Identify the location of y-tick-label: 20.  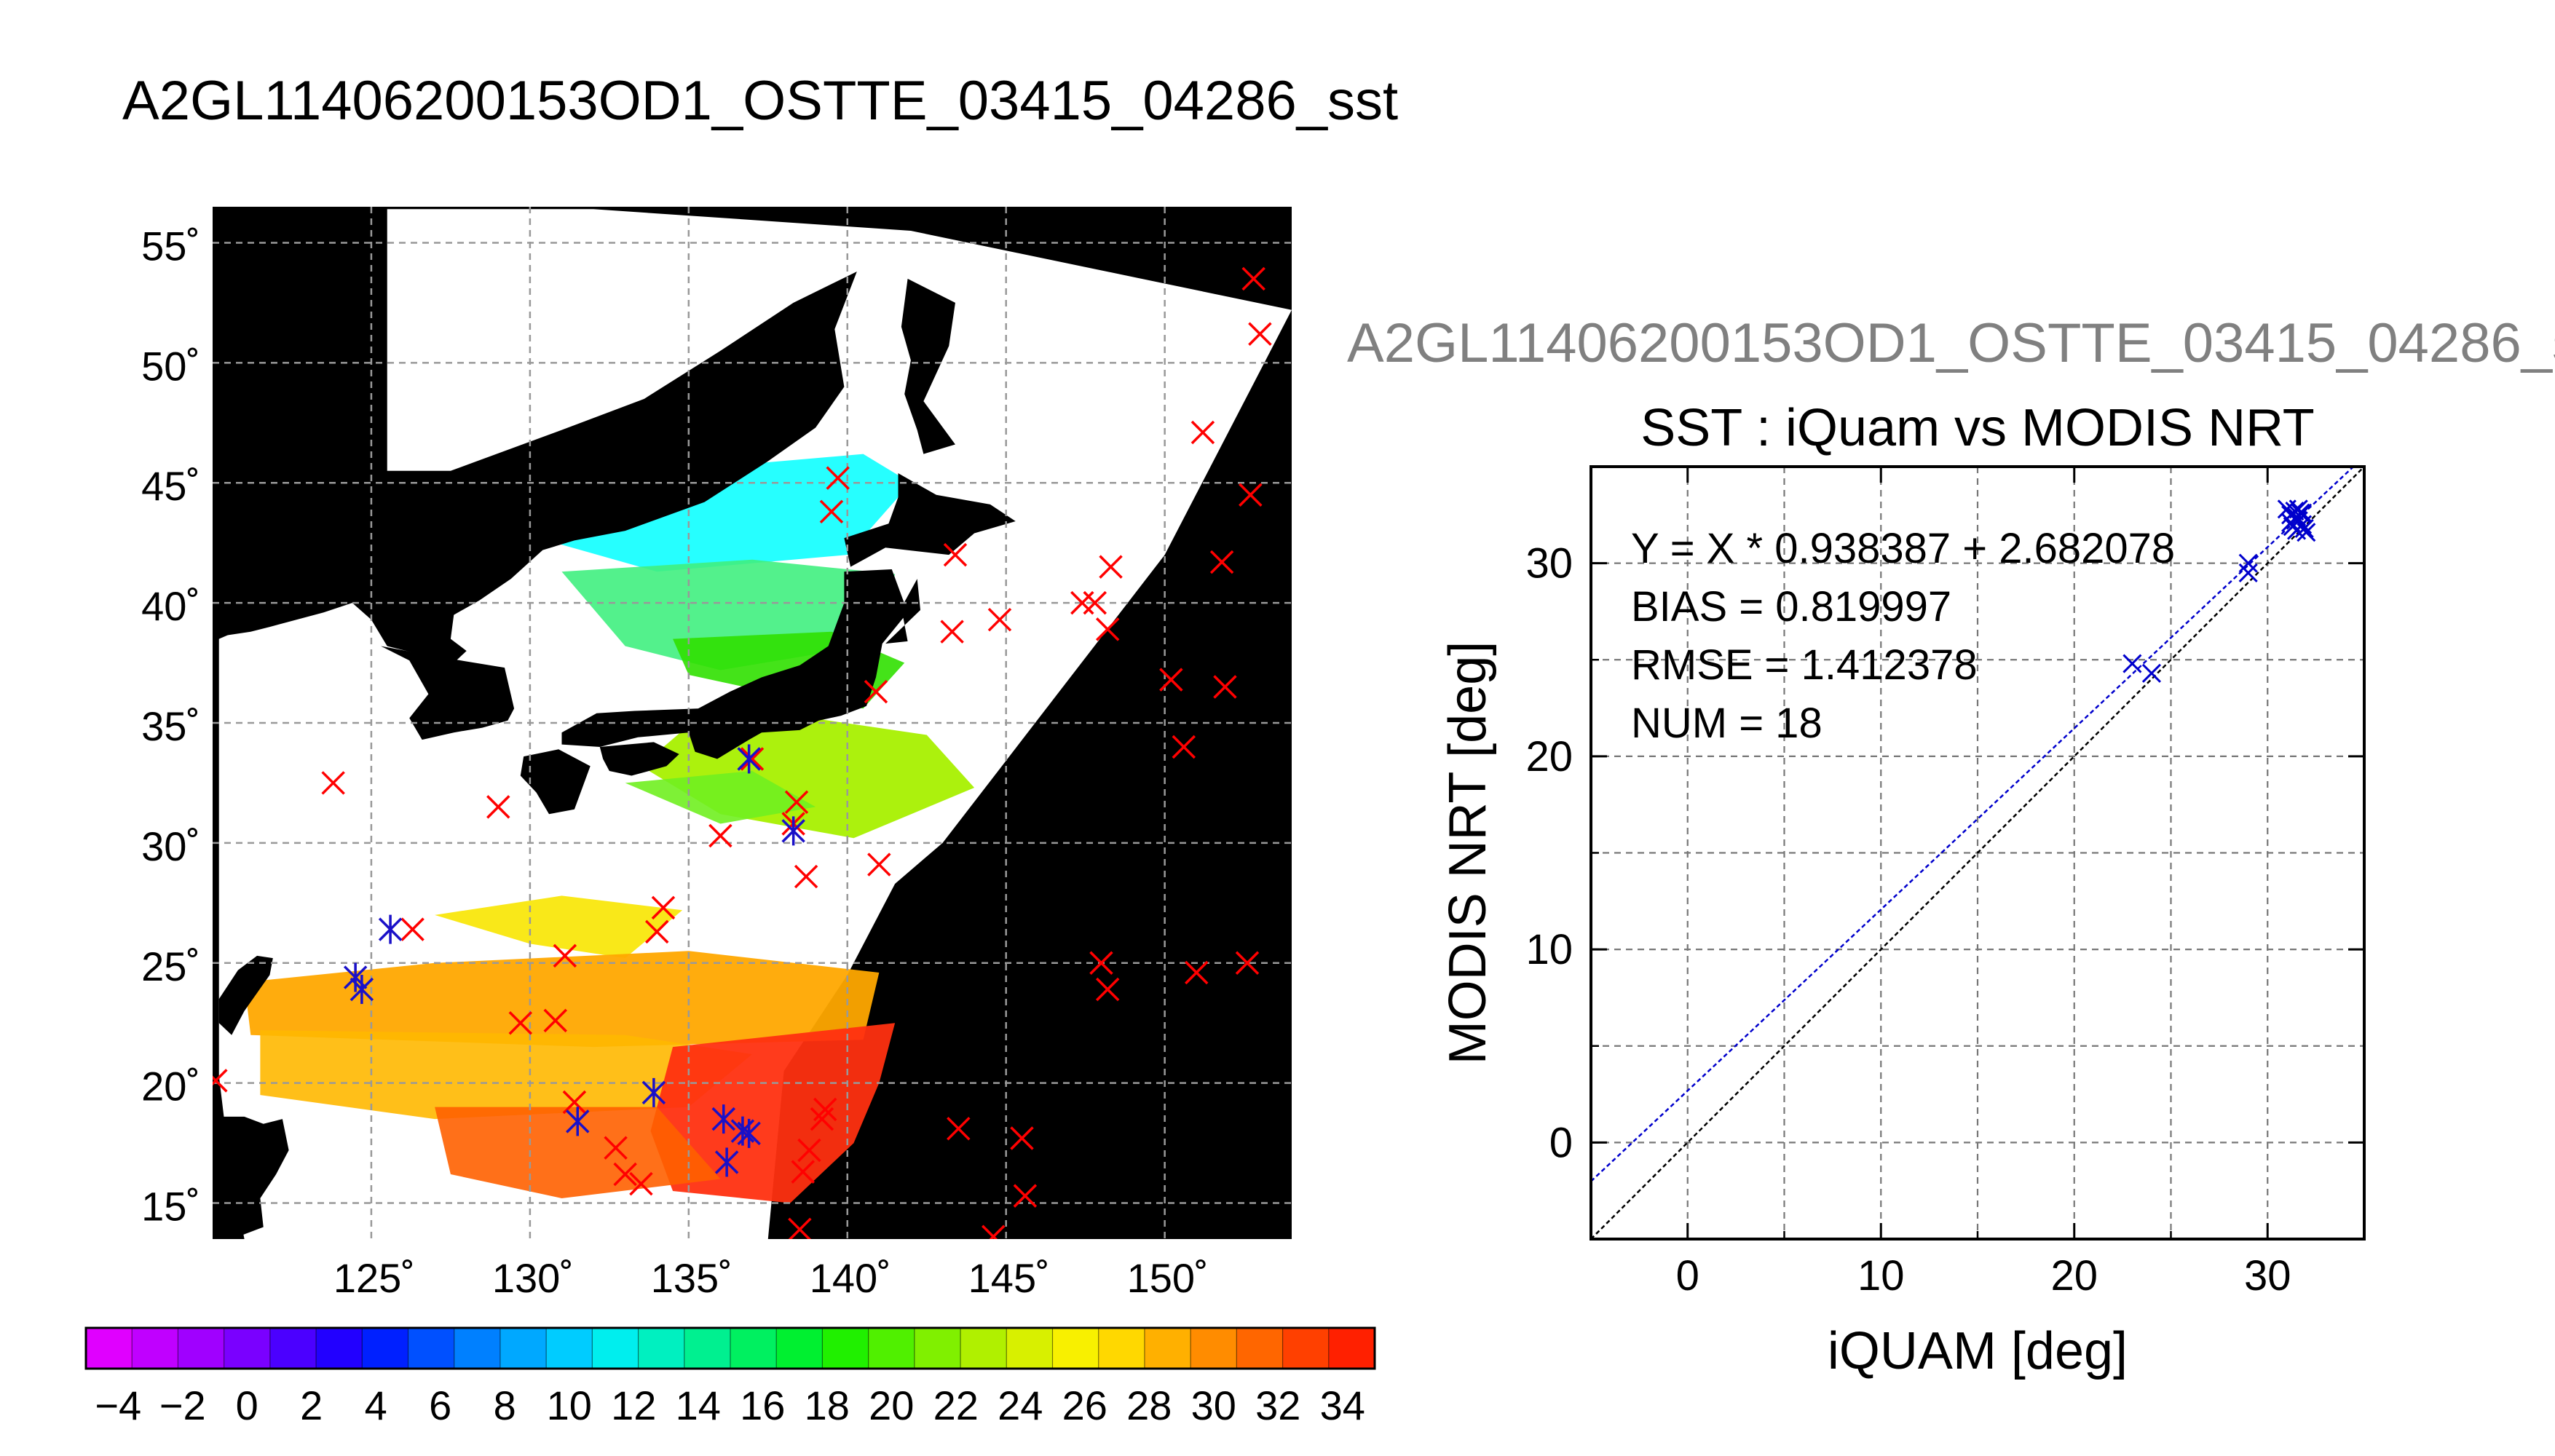
(1549, 757).